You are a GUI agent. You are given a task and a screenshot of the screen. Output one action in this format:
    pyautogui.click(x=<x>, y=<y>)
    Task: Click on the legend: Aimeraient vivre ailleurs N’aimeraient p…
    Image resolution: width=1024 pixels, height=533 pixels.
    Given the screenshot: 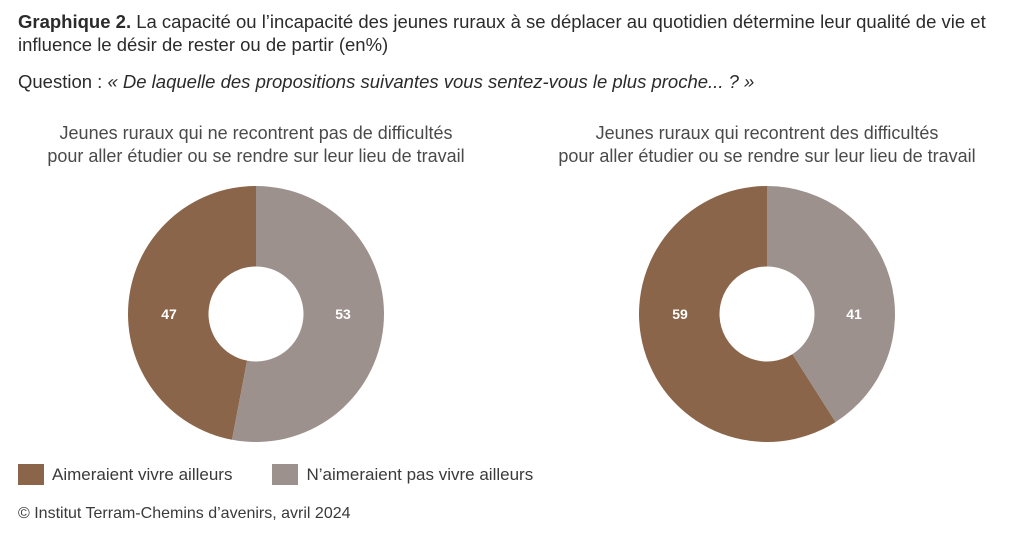 What is the action you would take?
    pyautogui.click(x=295, y=474)
    